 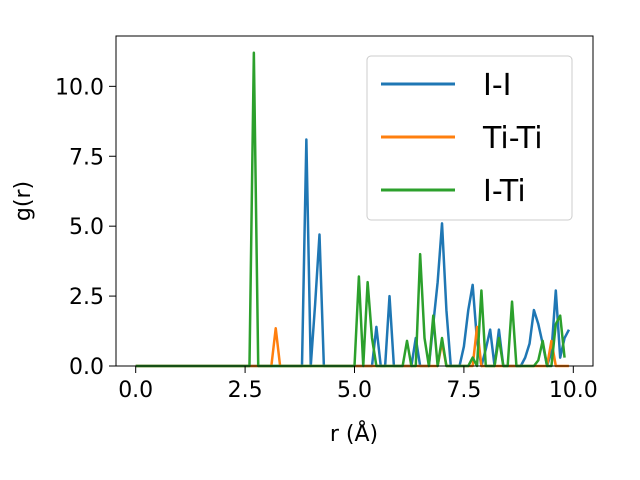 What do you see at coordinates (79, 87) in the screenshot?
I see `y-tick-label: 10.0` at bounding box center [79, 87].